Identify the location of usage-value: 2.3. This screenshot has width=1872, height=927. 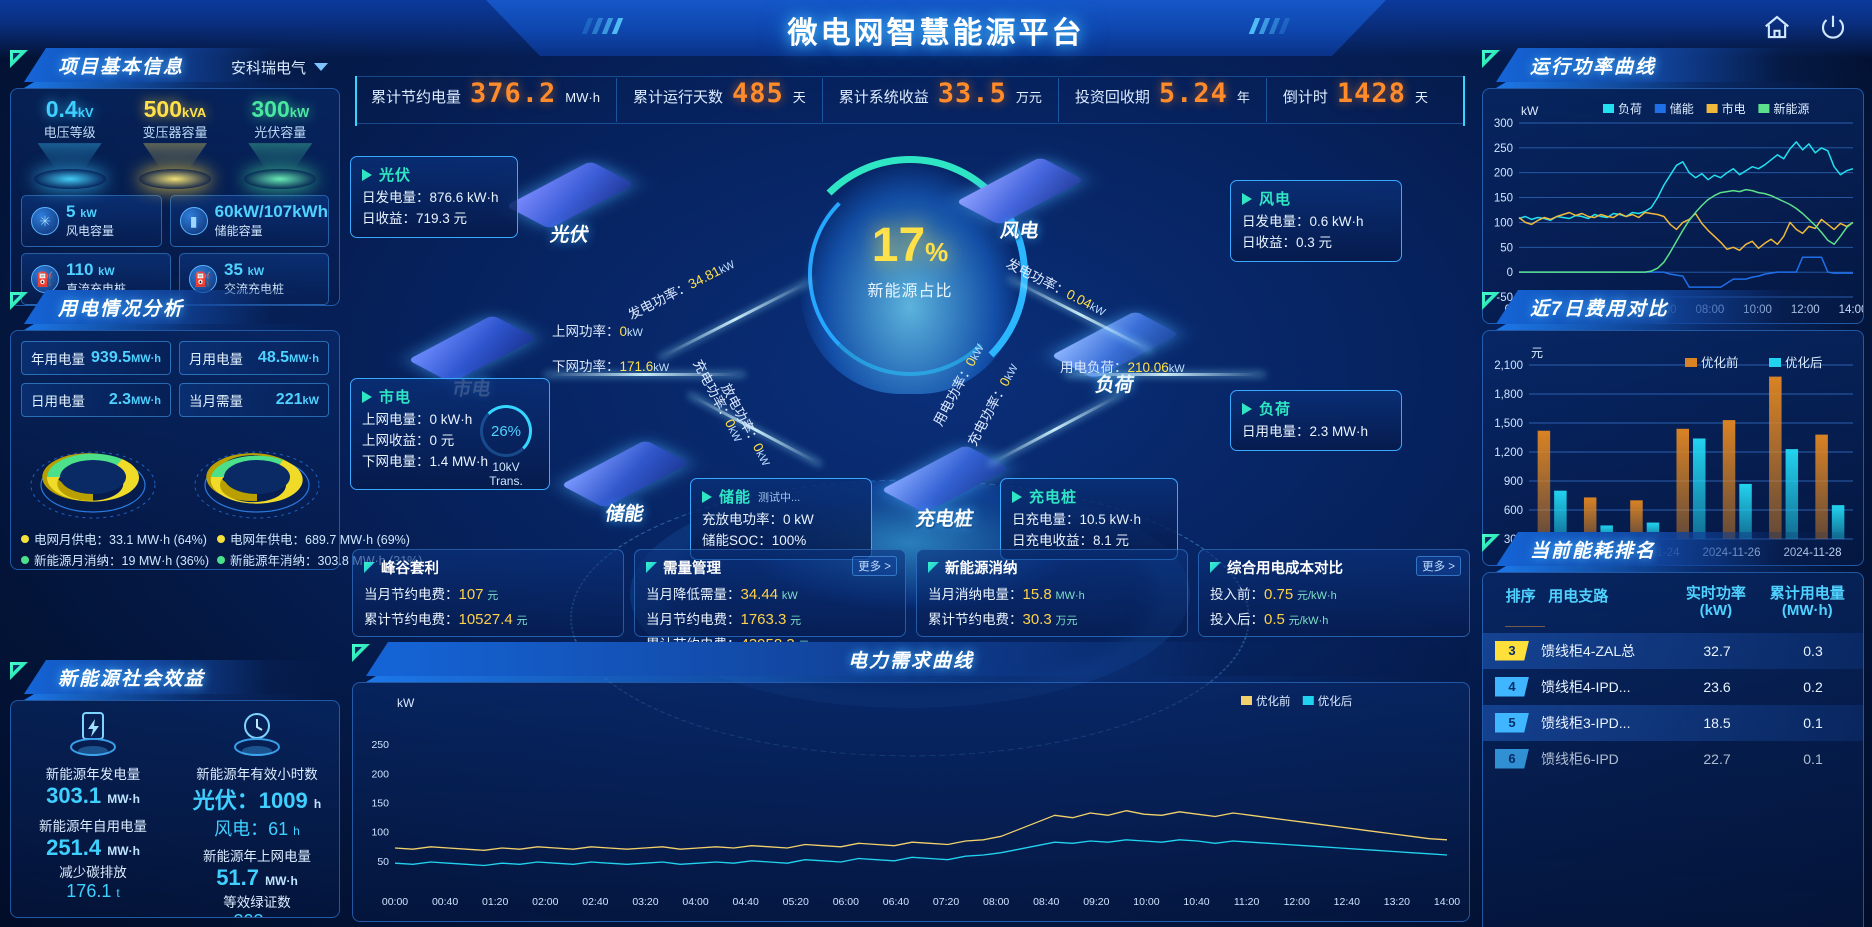
(120, 399).